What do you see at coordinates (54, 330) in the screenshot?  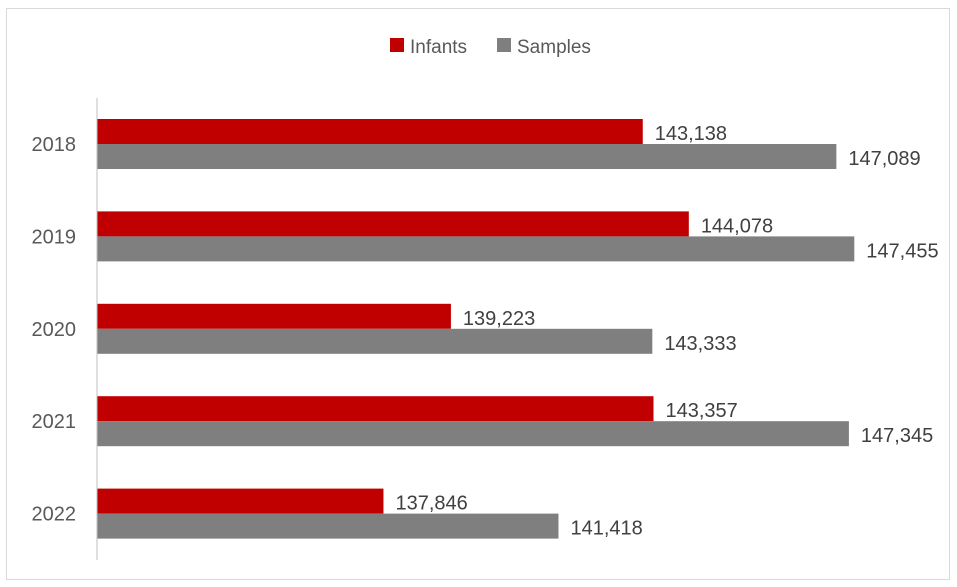 I see `y-tick-label-2020: 2020` at bounding box center [54, 330].